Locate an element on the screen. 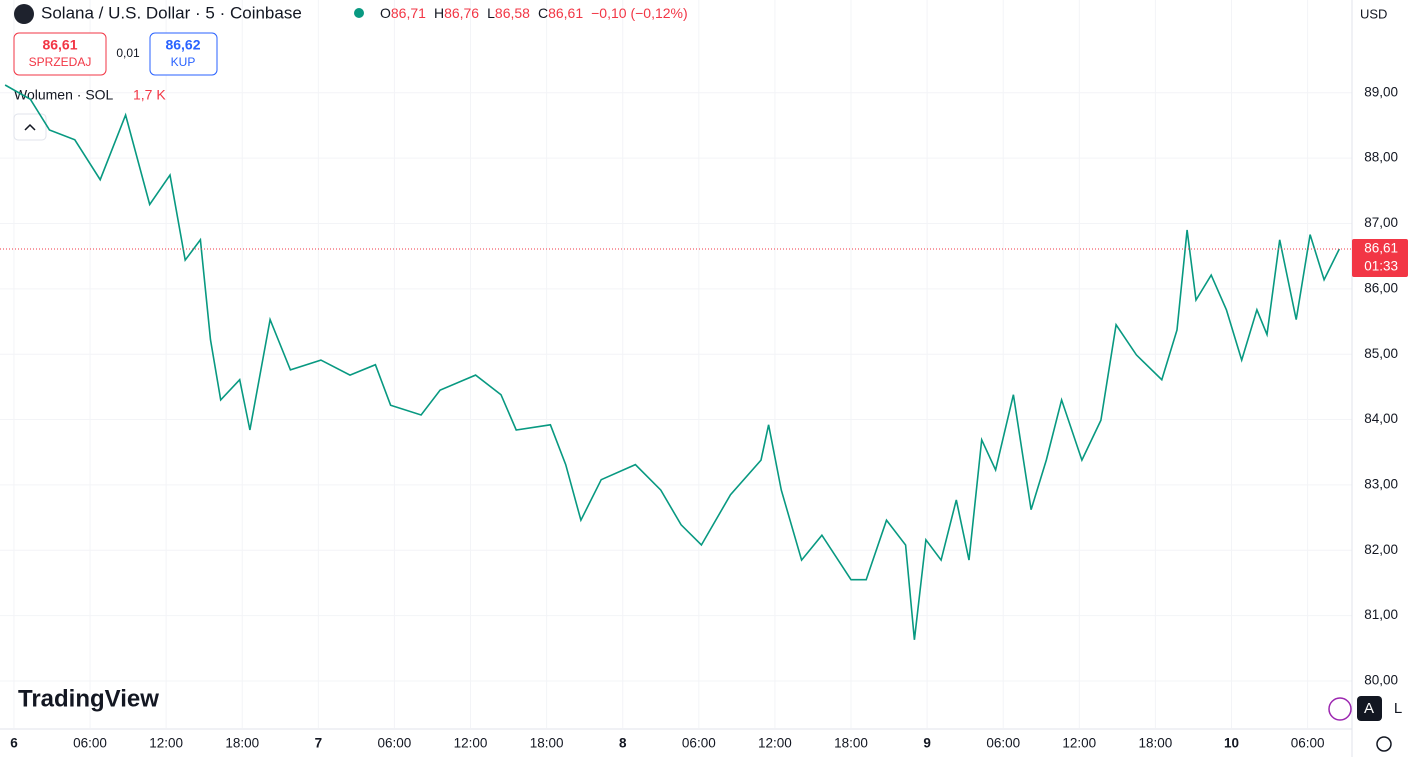 The image size is (1412, 757). last-price-box is located at coordinates (1380, 257).